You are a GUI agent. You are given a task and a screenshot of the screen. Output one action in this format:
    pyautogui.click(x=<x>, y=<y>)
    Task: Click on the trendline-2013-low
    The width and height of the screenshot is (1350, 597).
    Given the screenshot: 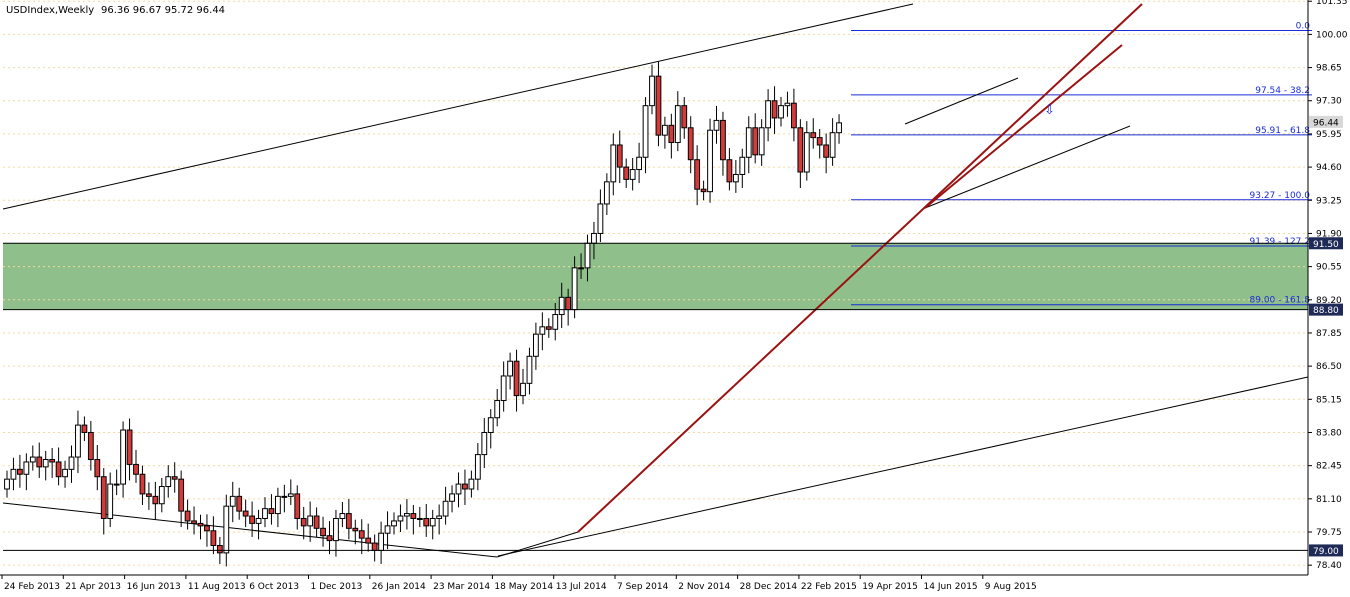 What is the action you would take?
    pyautogui.click(x=250, y=530)
    